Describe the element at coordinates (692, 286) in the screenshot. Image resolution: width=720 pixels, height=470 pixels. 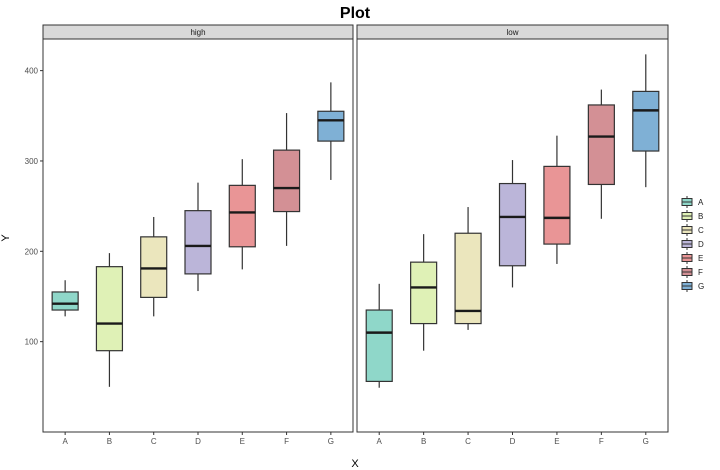
I see `legend-item-G: G` at that location.